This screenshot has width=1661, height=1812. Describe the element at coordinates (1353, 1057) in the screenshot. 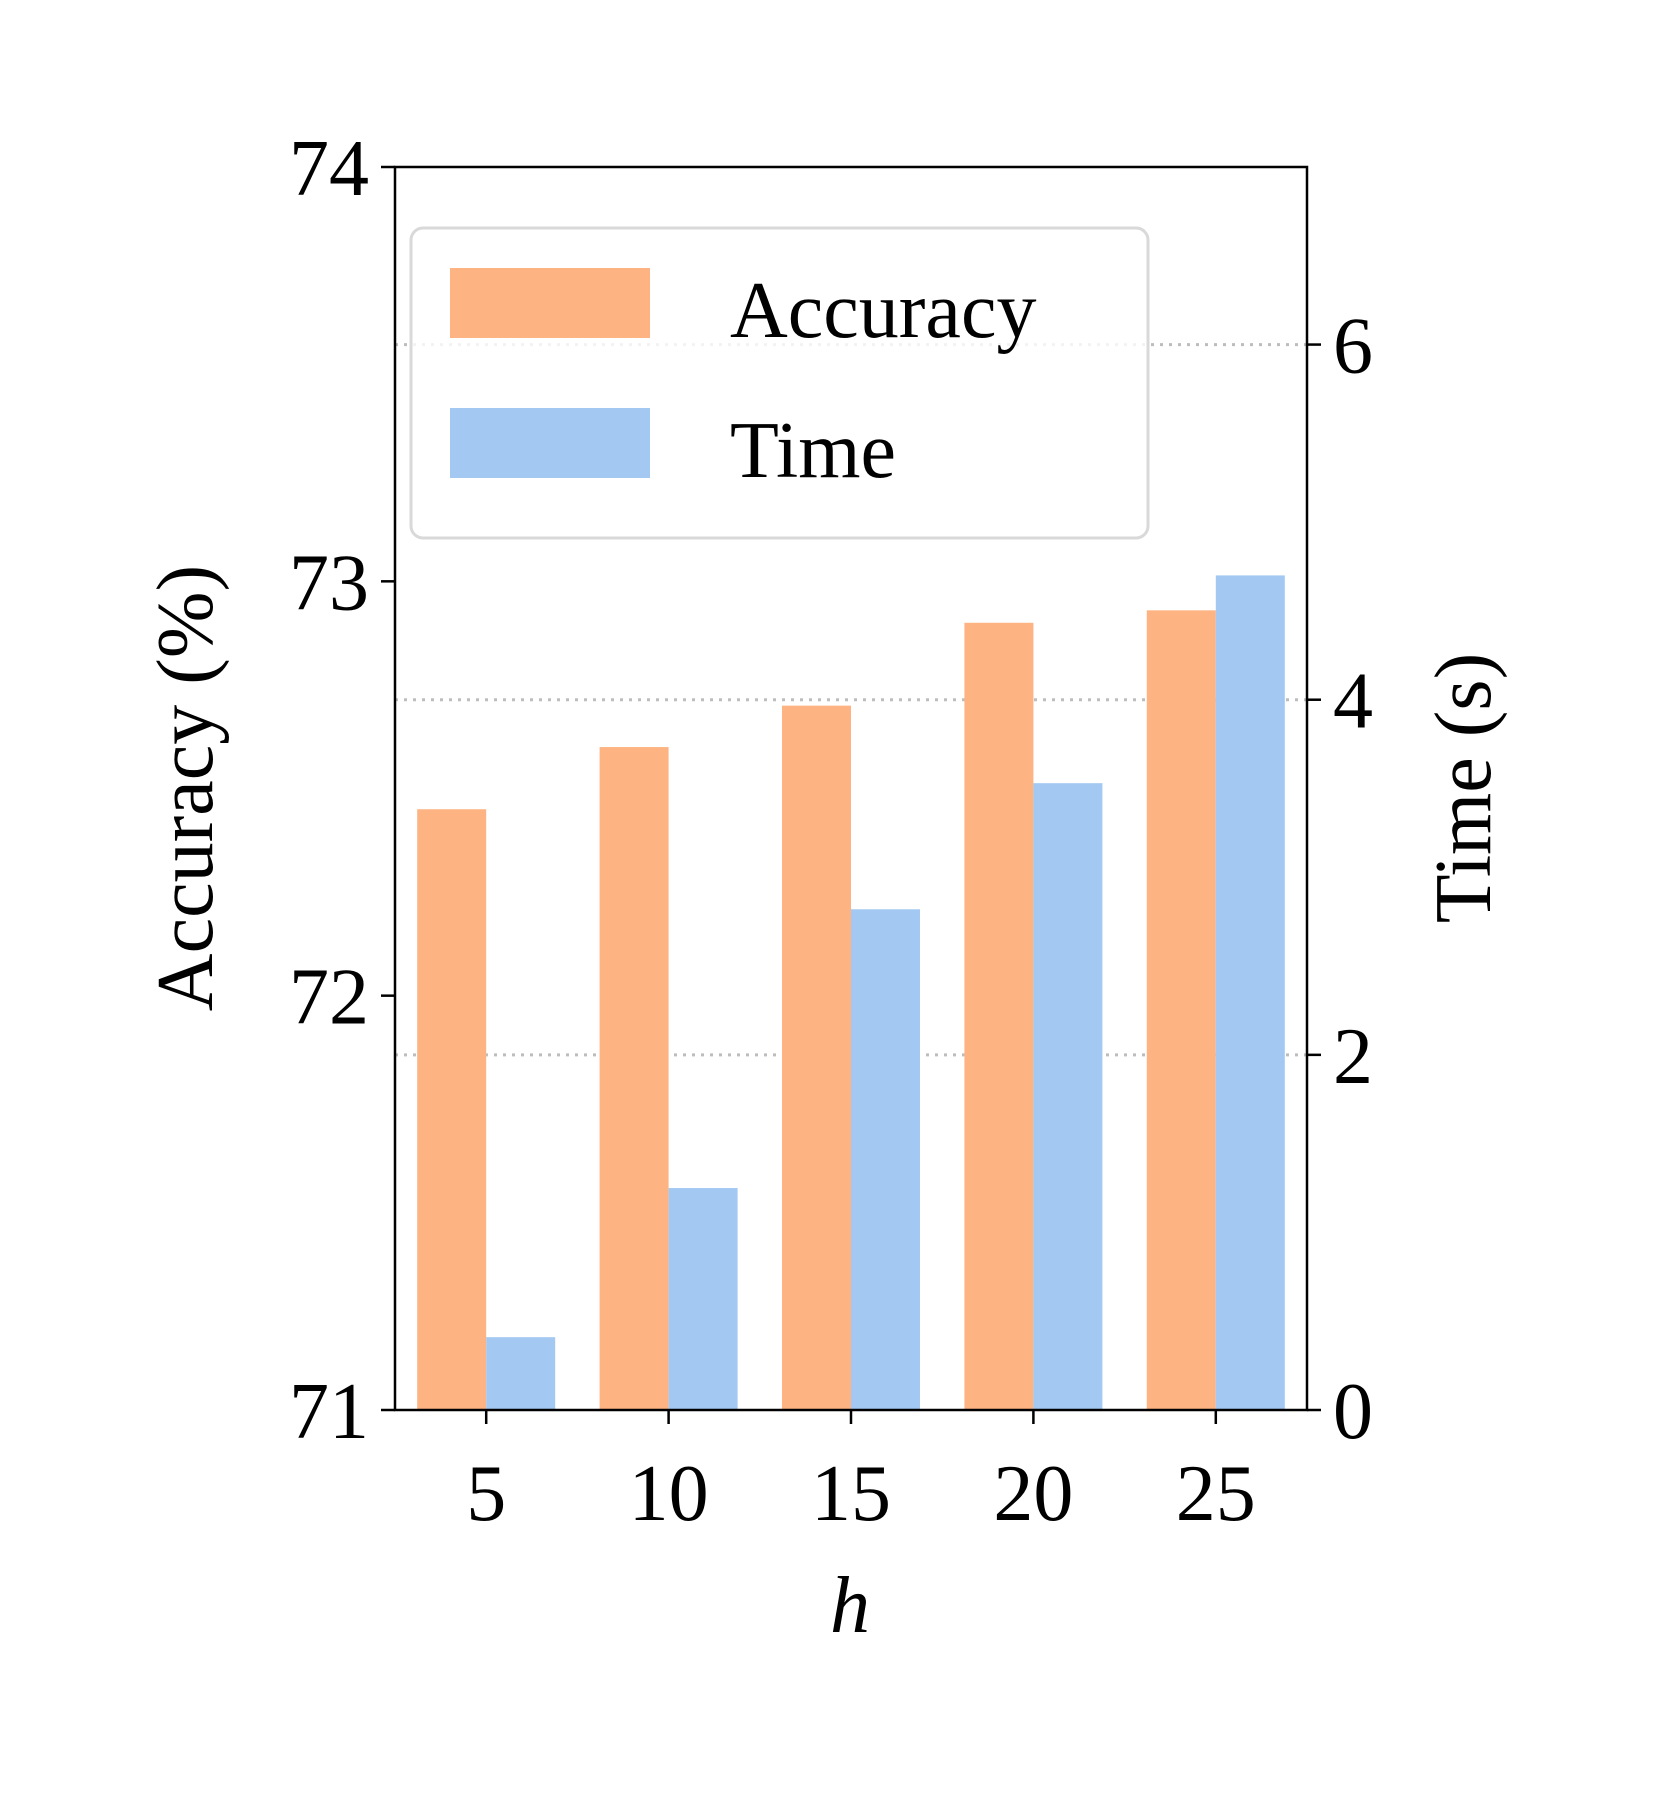

I see `right-tick-label: 2` at that location.